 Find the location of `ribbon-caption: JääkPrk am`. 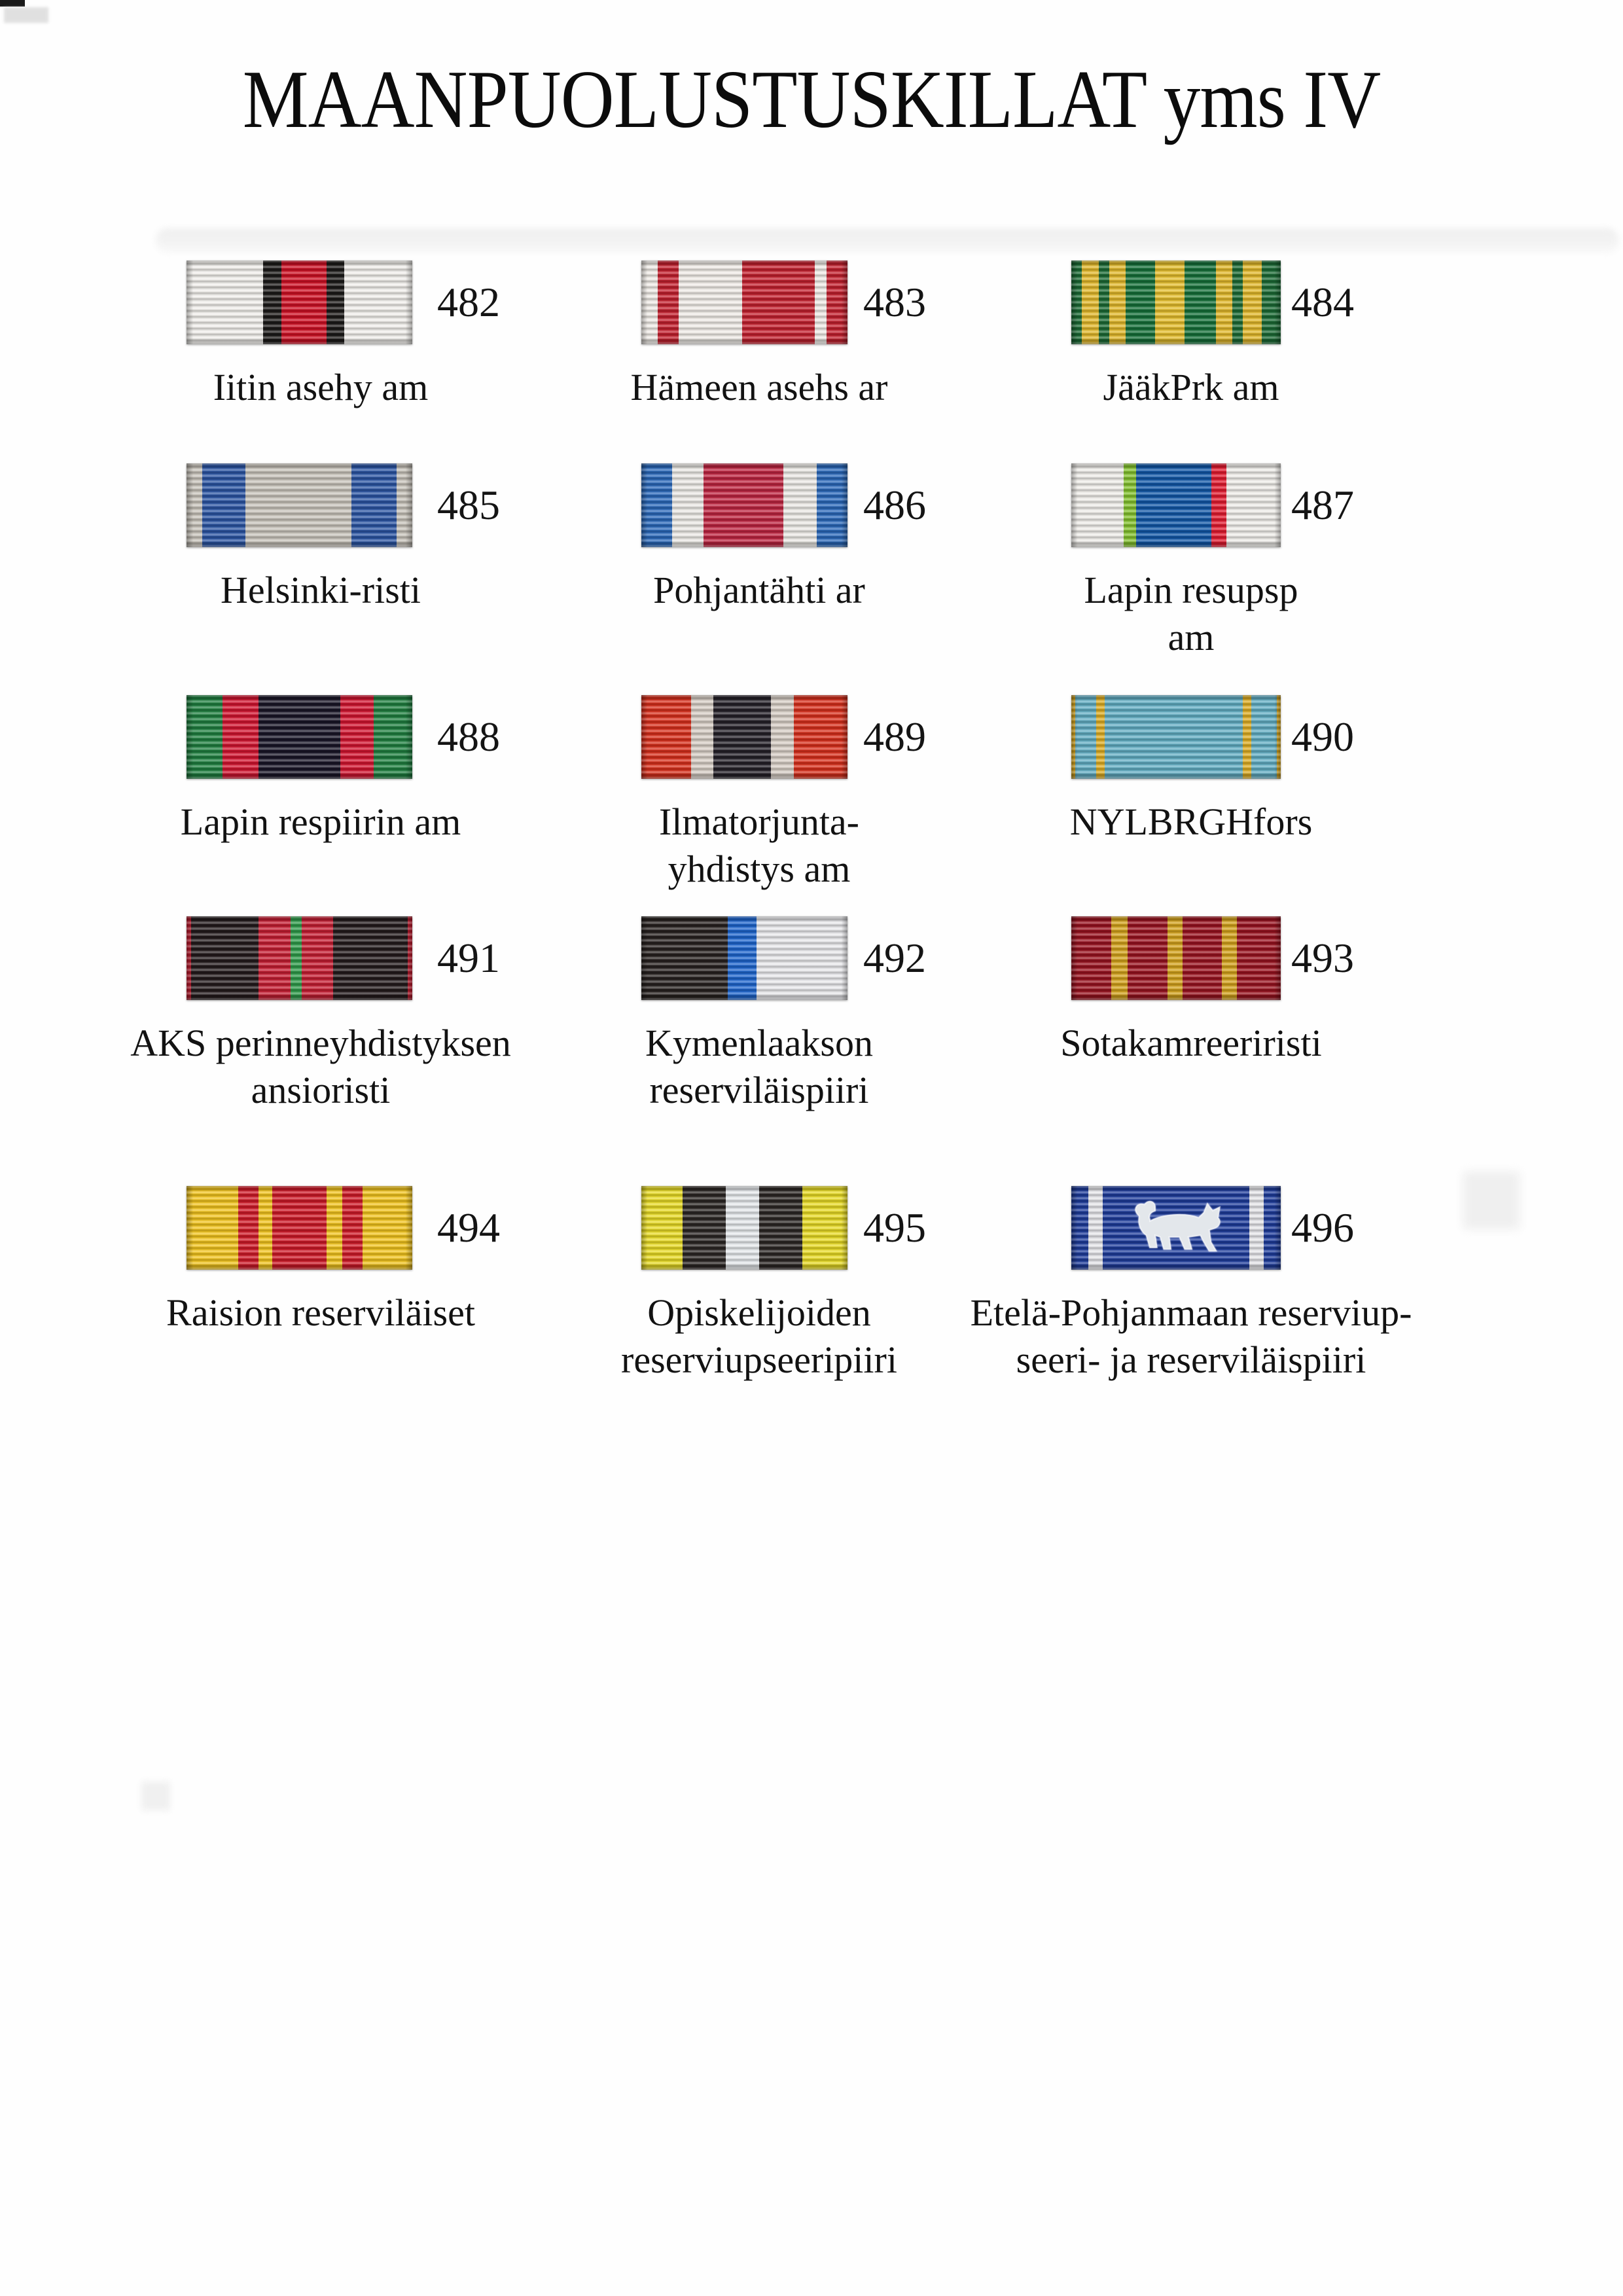

ribbon-caption: JääkPrk am is located at coordinates (1191, 388).